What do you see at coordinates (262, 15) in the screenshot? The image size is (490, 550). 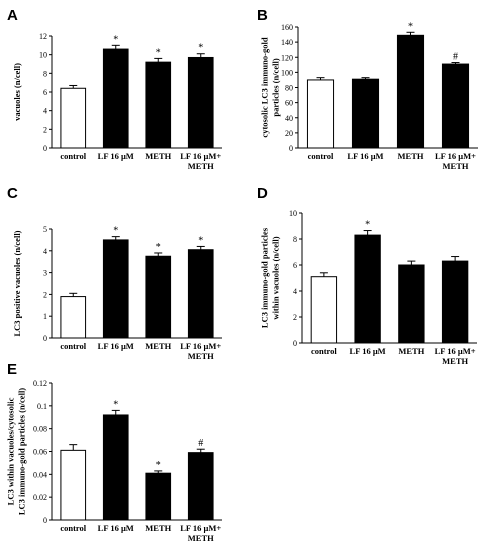 I see `panel-letter: B` at bounding box center [262, 15].